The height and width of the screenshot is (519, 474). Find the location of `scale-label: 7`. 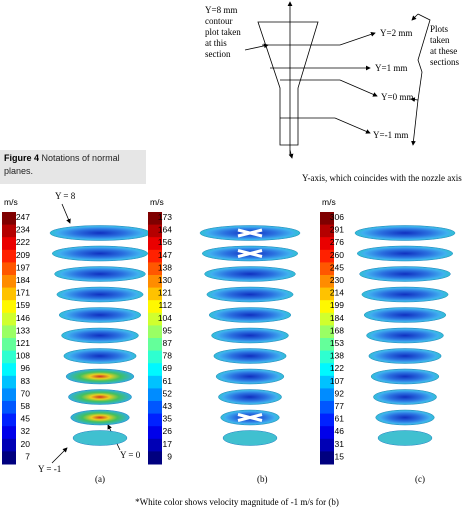

scale-label: 7 is located at coordinates (27, 456).